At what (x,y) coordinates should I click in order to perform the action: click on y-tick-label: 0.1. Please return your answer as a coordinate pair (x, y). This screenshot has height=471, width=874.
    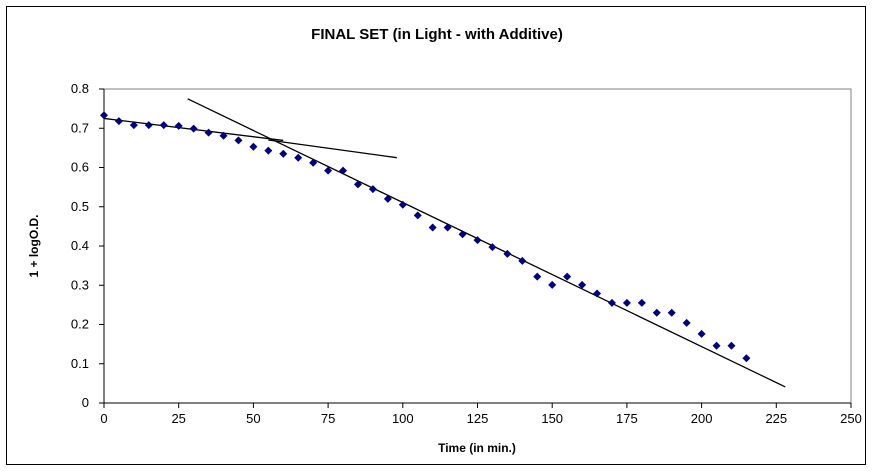
    Looking at the image, I should click on (80, 363).